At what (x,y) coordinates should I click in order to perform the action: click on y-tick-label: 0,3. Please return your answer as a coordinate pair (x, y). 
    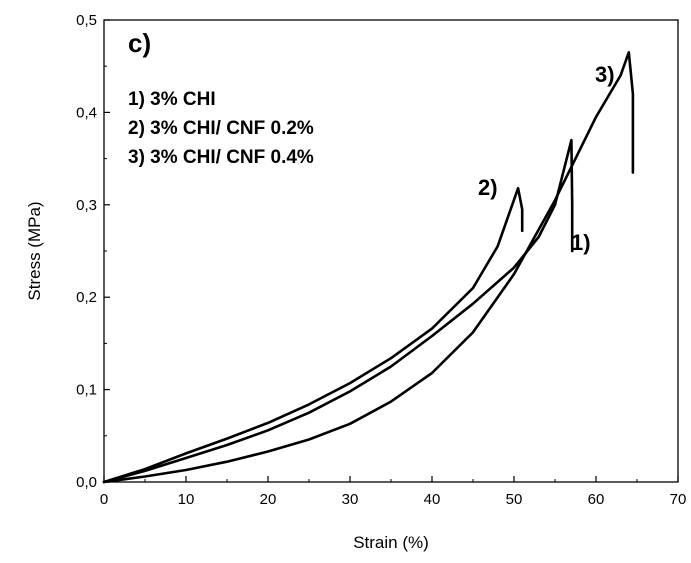
    Looking at the image, I should click on (86, 205).